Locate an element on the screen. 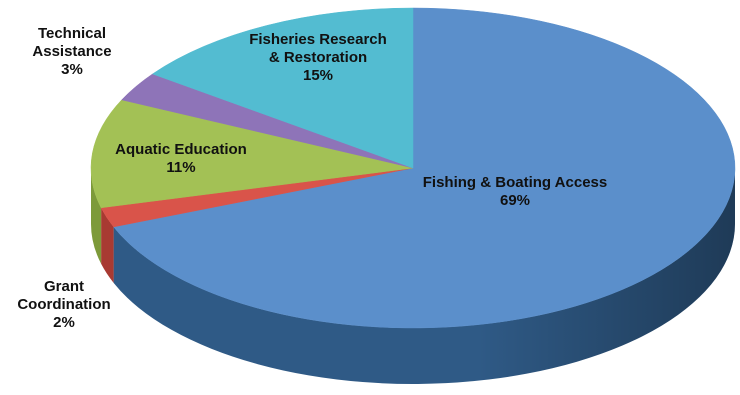 The width and height of the screenshot is (740, 395). slice-label-line-2-0: Aquatic Education is located at coordinates (181, 149).